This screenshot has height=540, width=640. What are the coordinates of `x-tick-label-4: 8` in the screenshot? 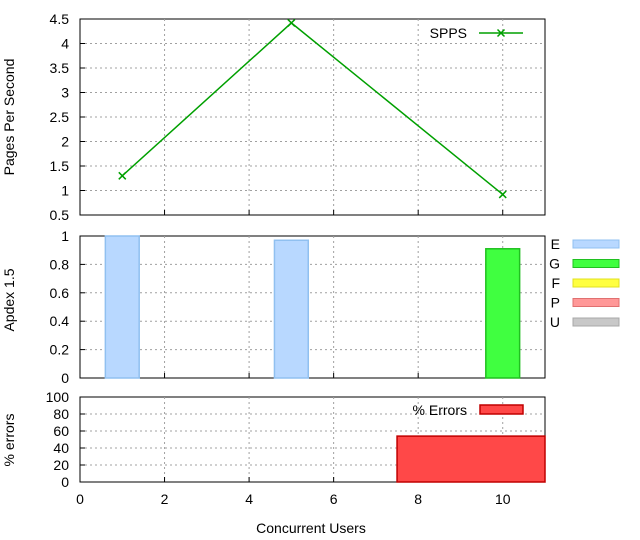 It's located at (418, 499).